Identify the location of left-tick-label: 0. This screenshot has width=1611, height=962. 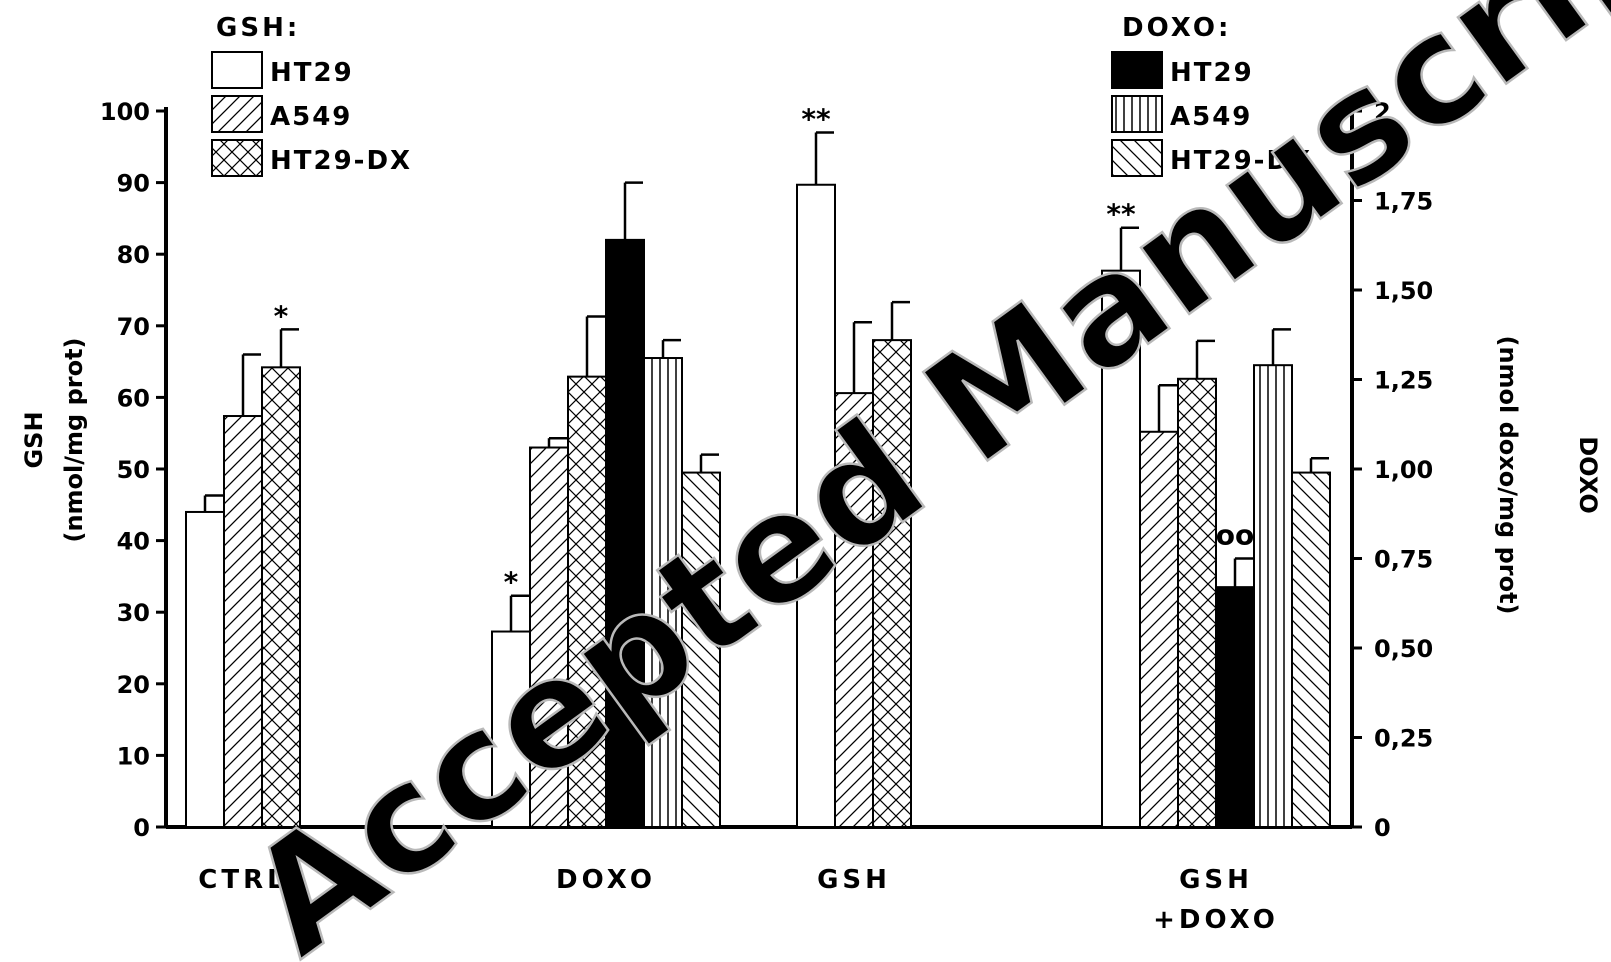
(141, 828).